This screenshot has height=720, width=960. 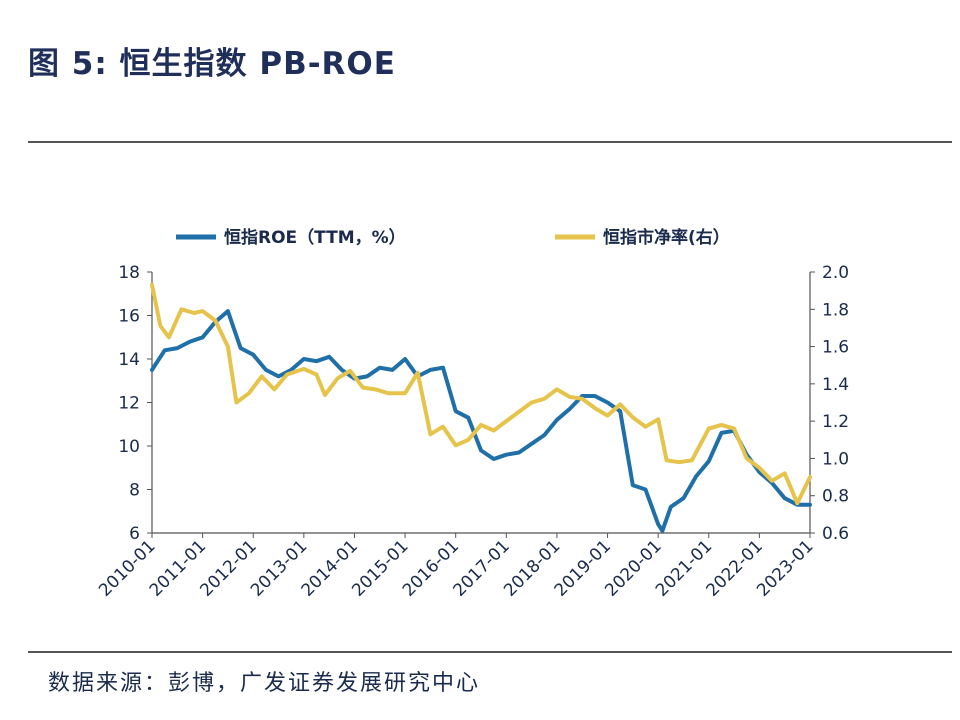 I want to click on legend-label-pb: 恒指市净率(右）, so click(x=666, y=237).